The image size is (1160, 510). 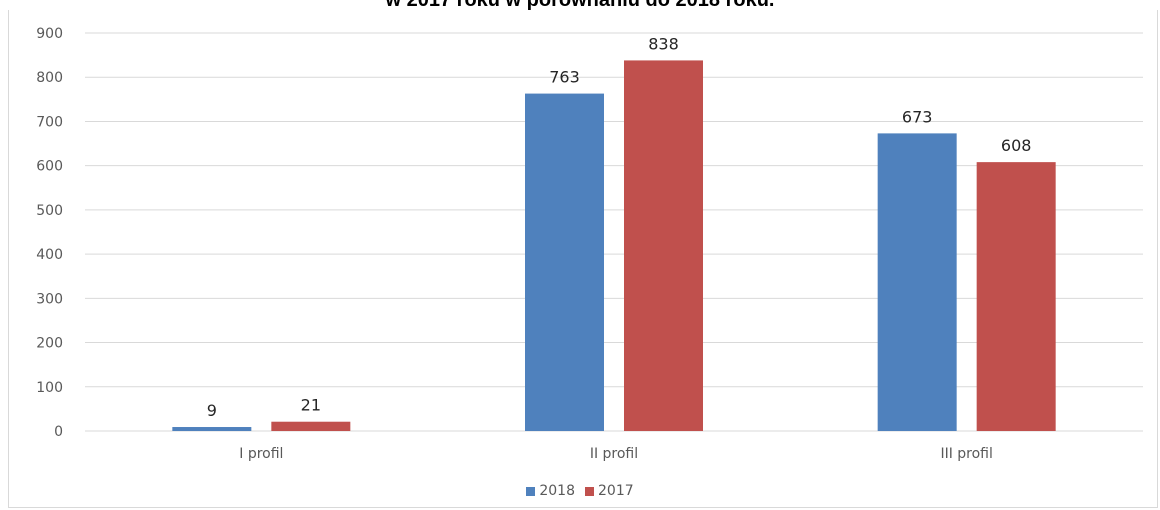 What do you see at coordinates (580, 5) in the screenshot?
I see `chart-title: w 2017 roku w porównaniu do 2018 roku.` at bounding box center [580, 5].